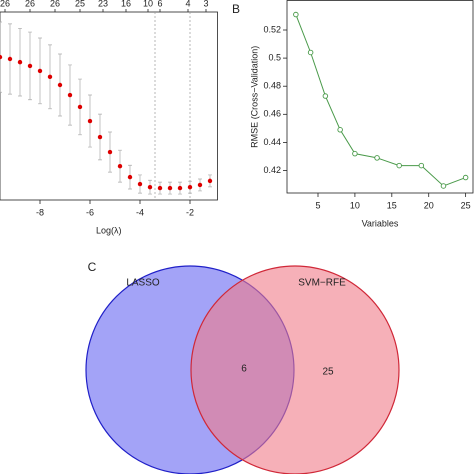 This screenshot has height=474, width=474. I want to click on y-tick-label: 0.5, so click(274, 57).